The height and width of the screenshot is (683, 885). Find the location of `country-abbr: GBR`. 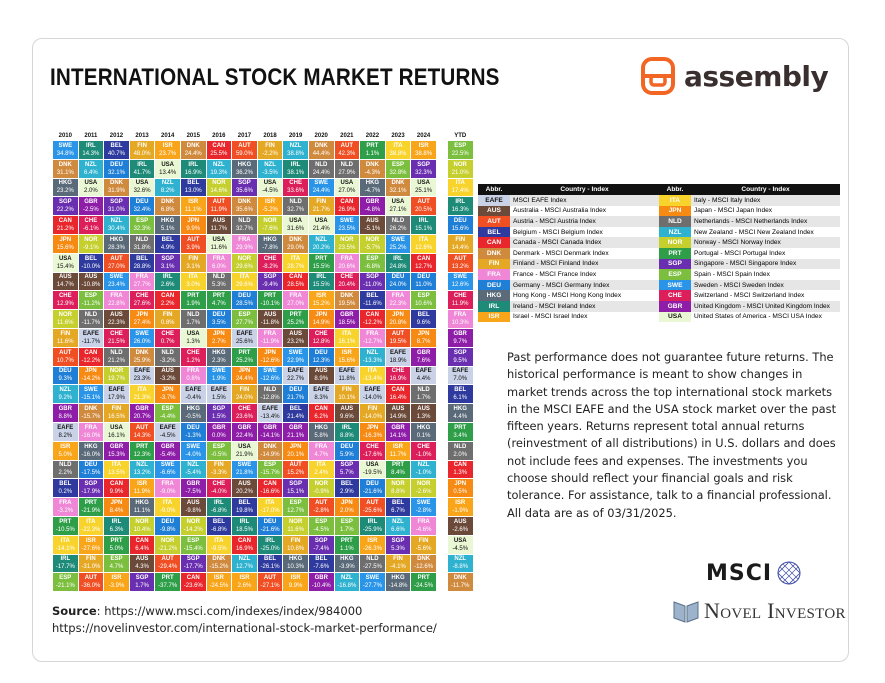

country-abbr: GBR is located at coordinates (142, 409).